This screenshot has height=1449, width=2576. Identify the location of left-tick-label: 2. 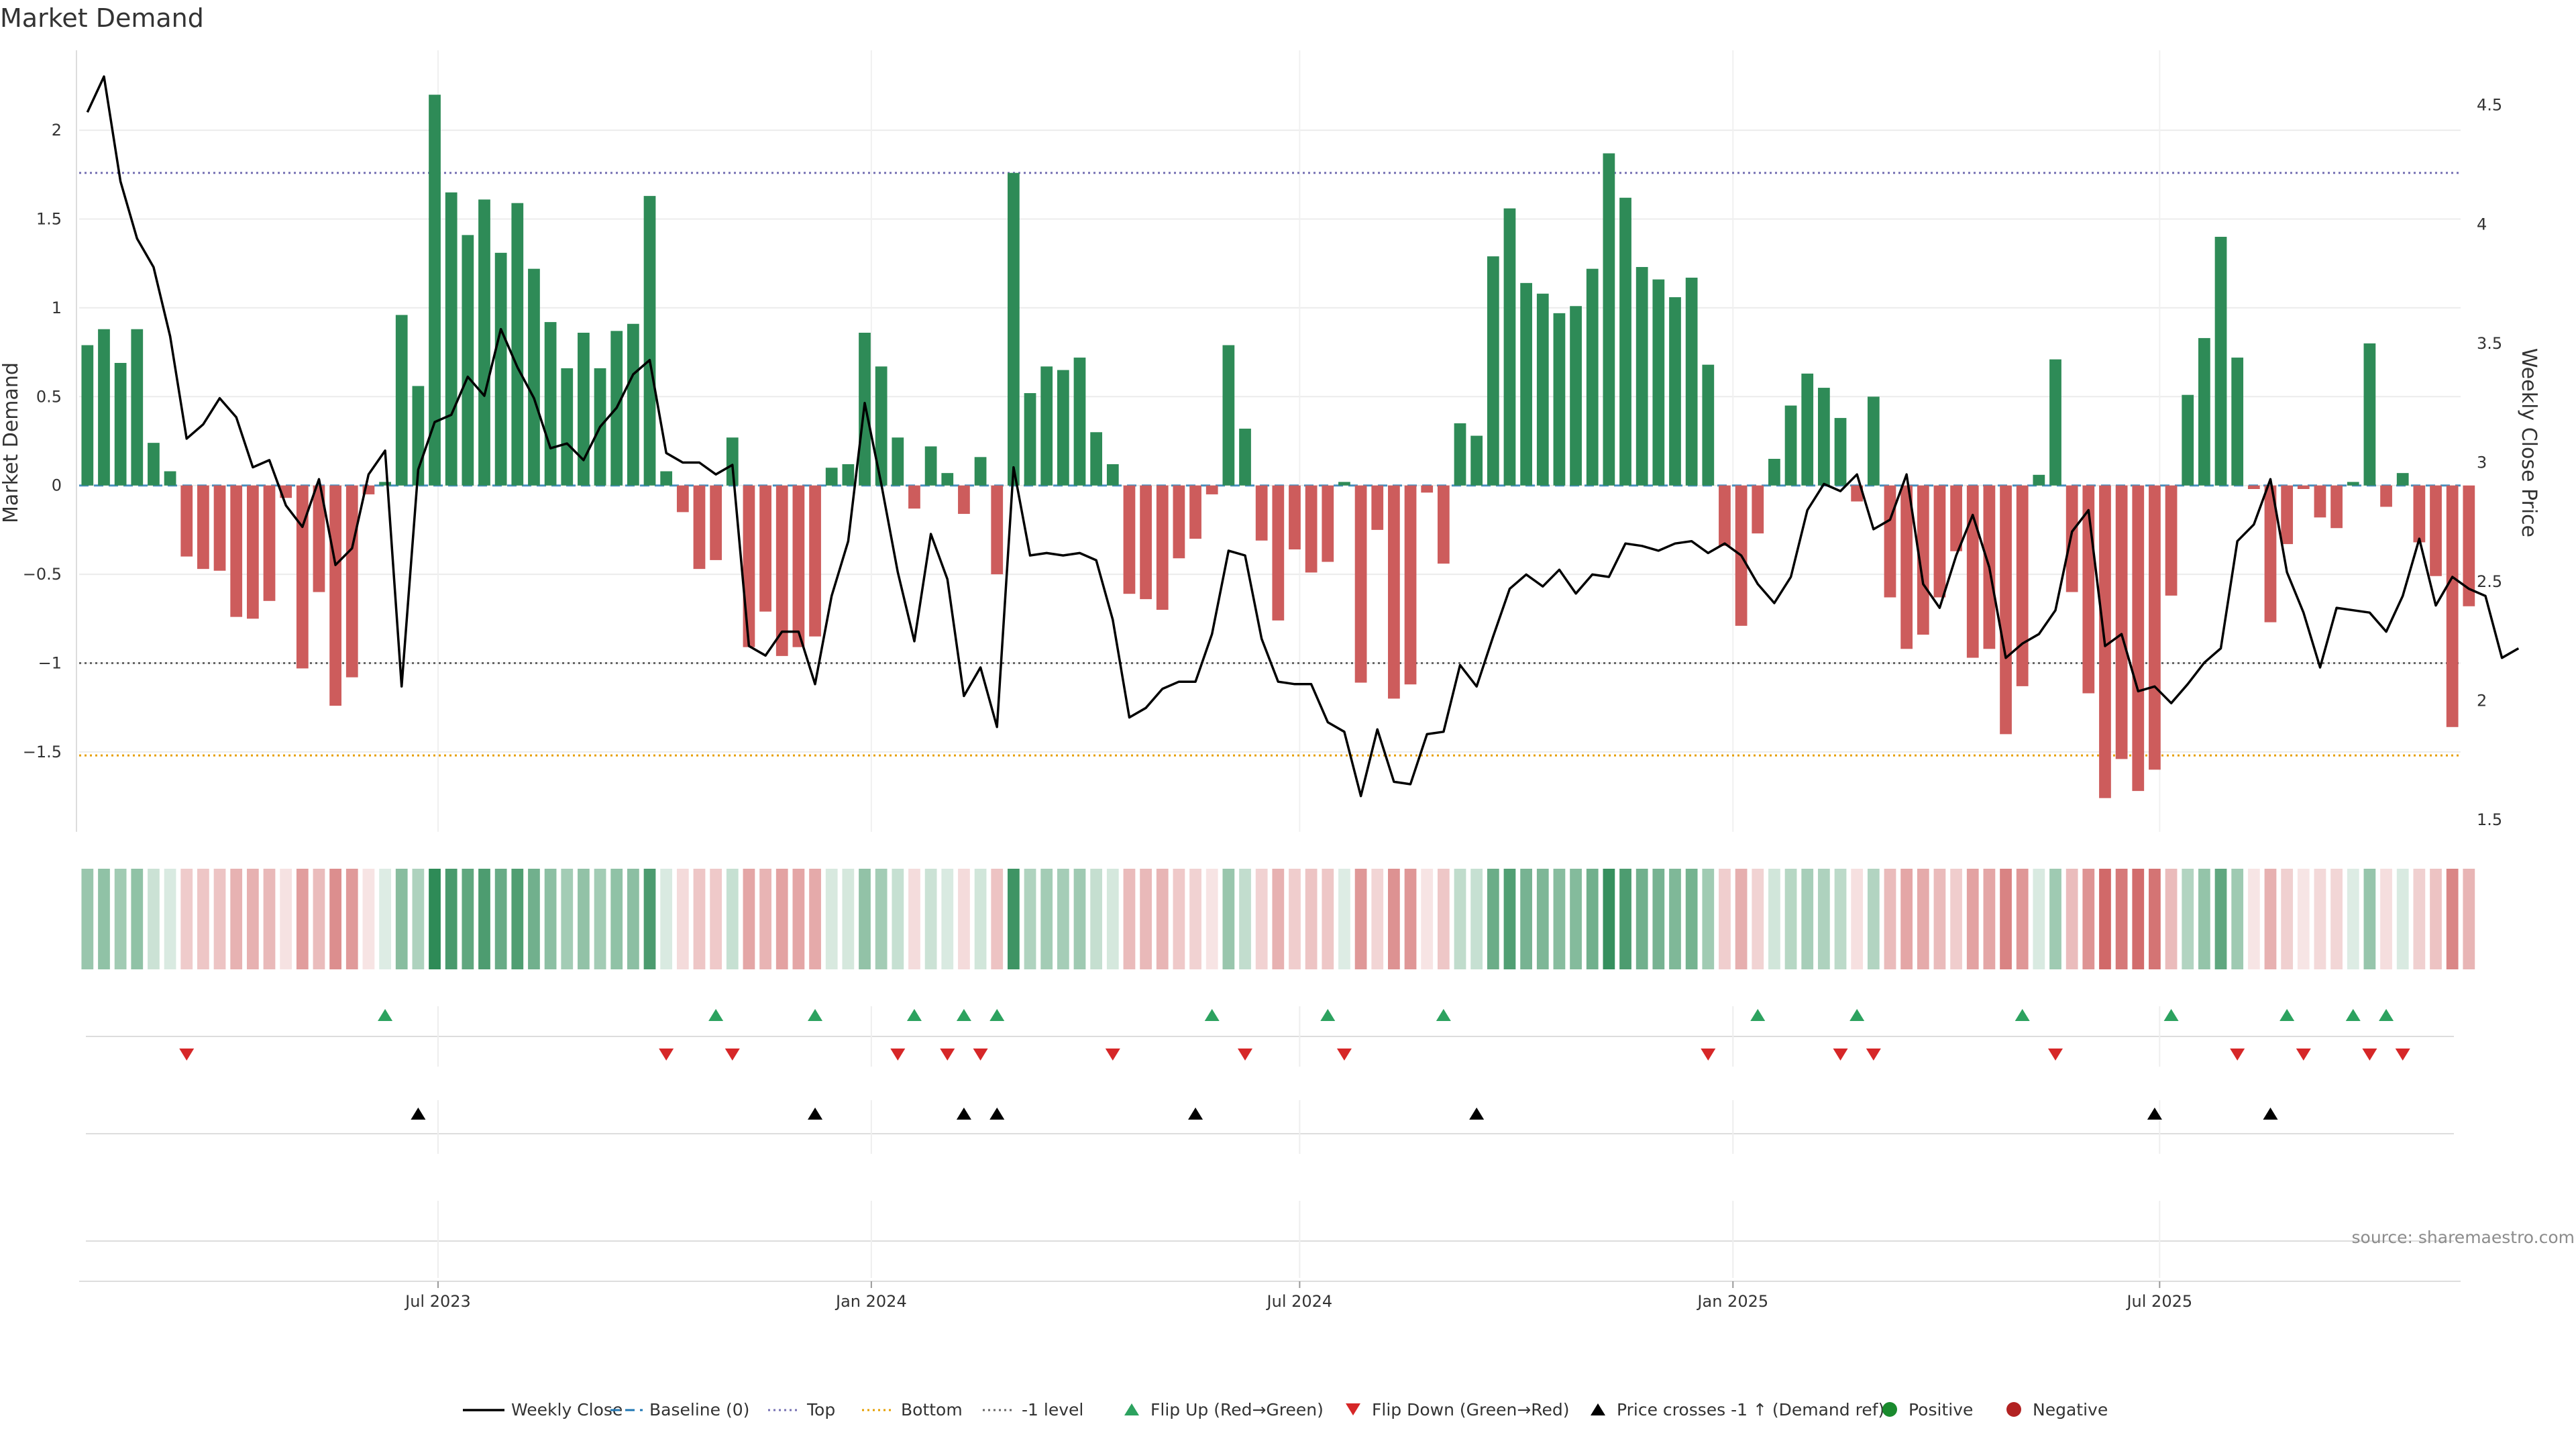
(57, 130).